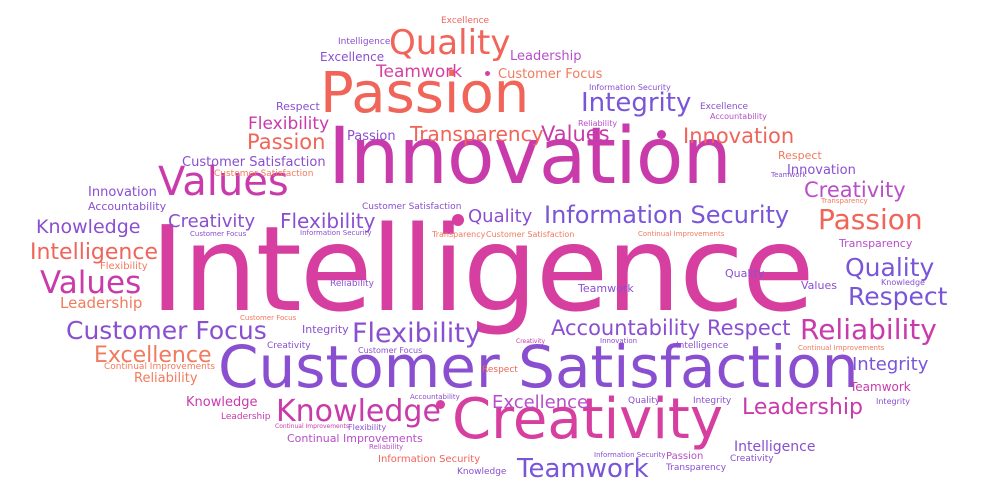  I want to click on word-innovation-tiny: Innovation, so click(619, 341).